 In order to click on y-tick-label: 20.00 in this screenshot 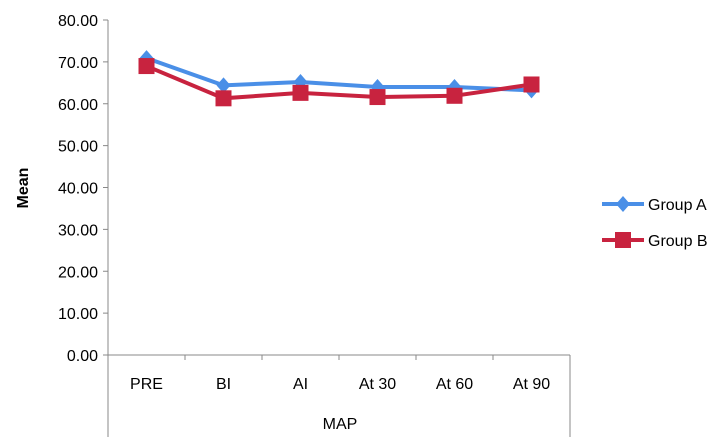, I will do `click(78, 272)`.